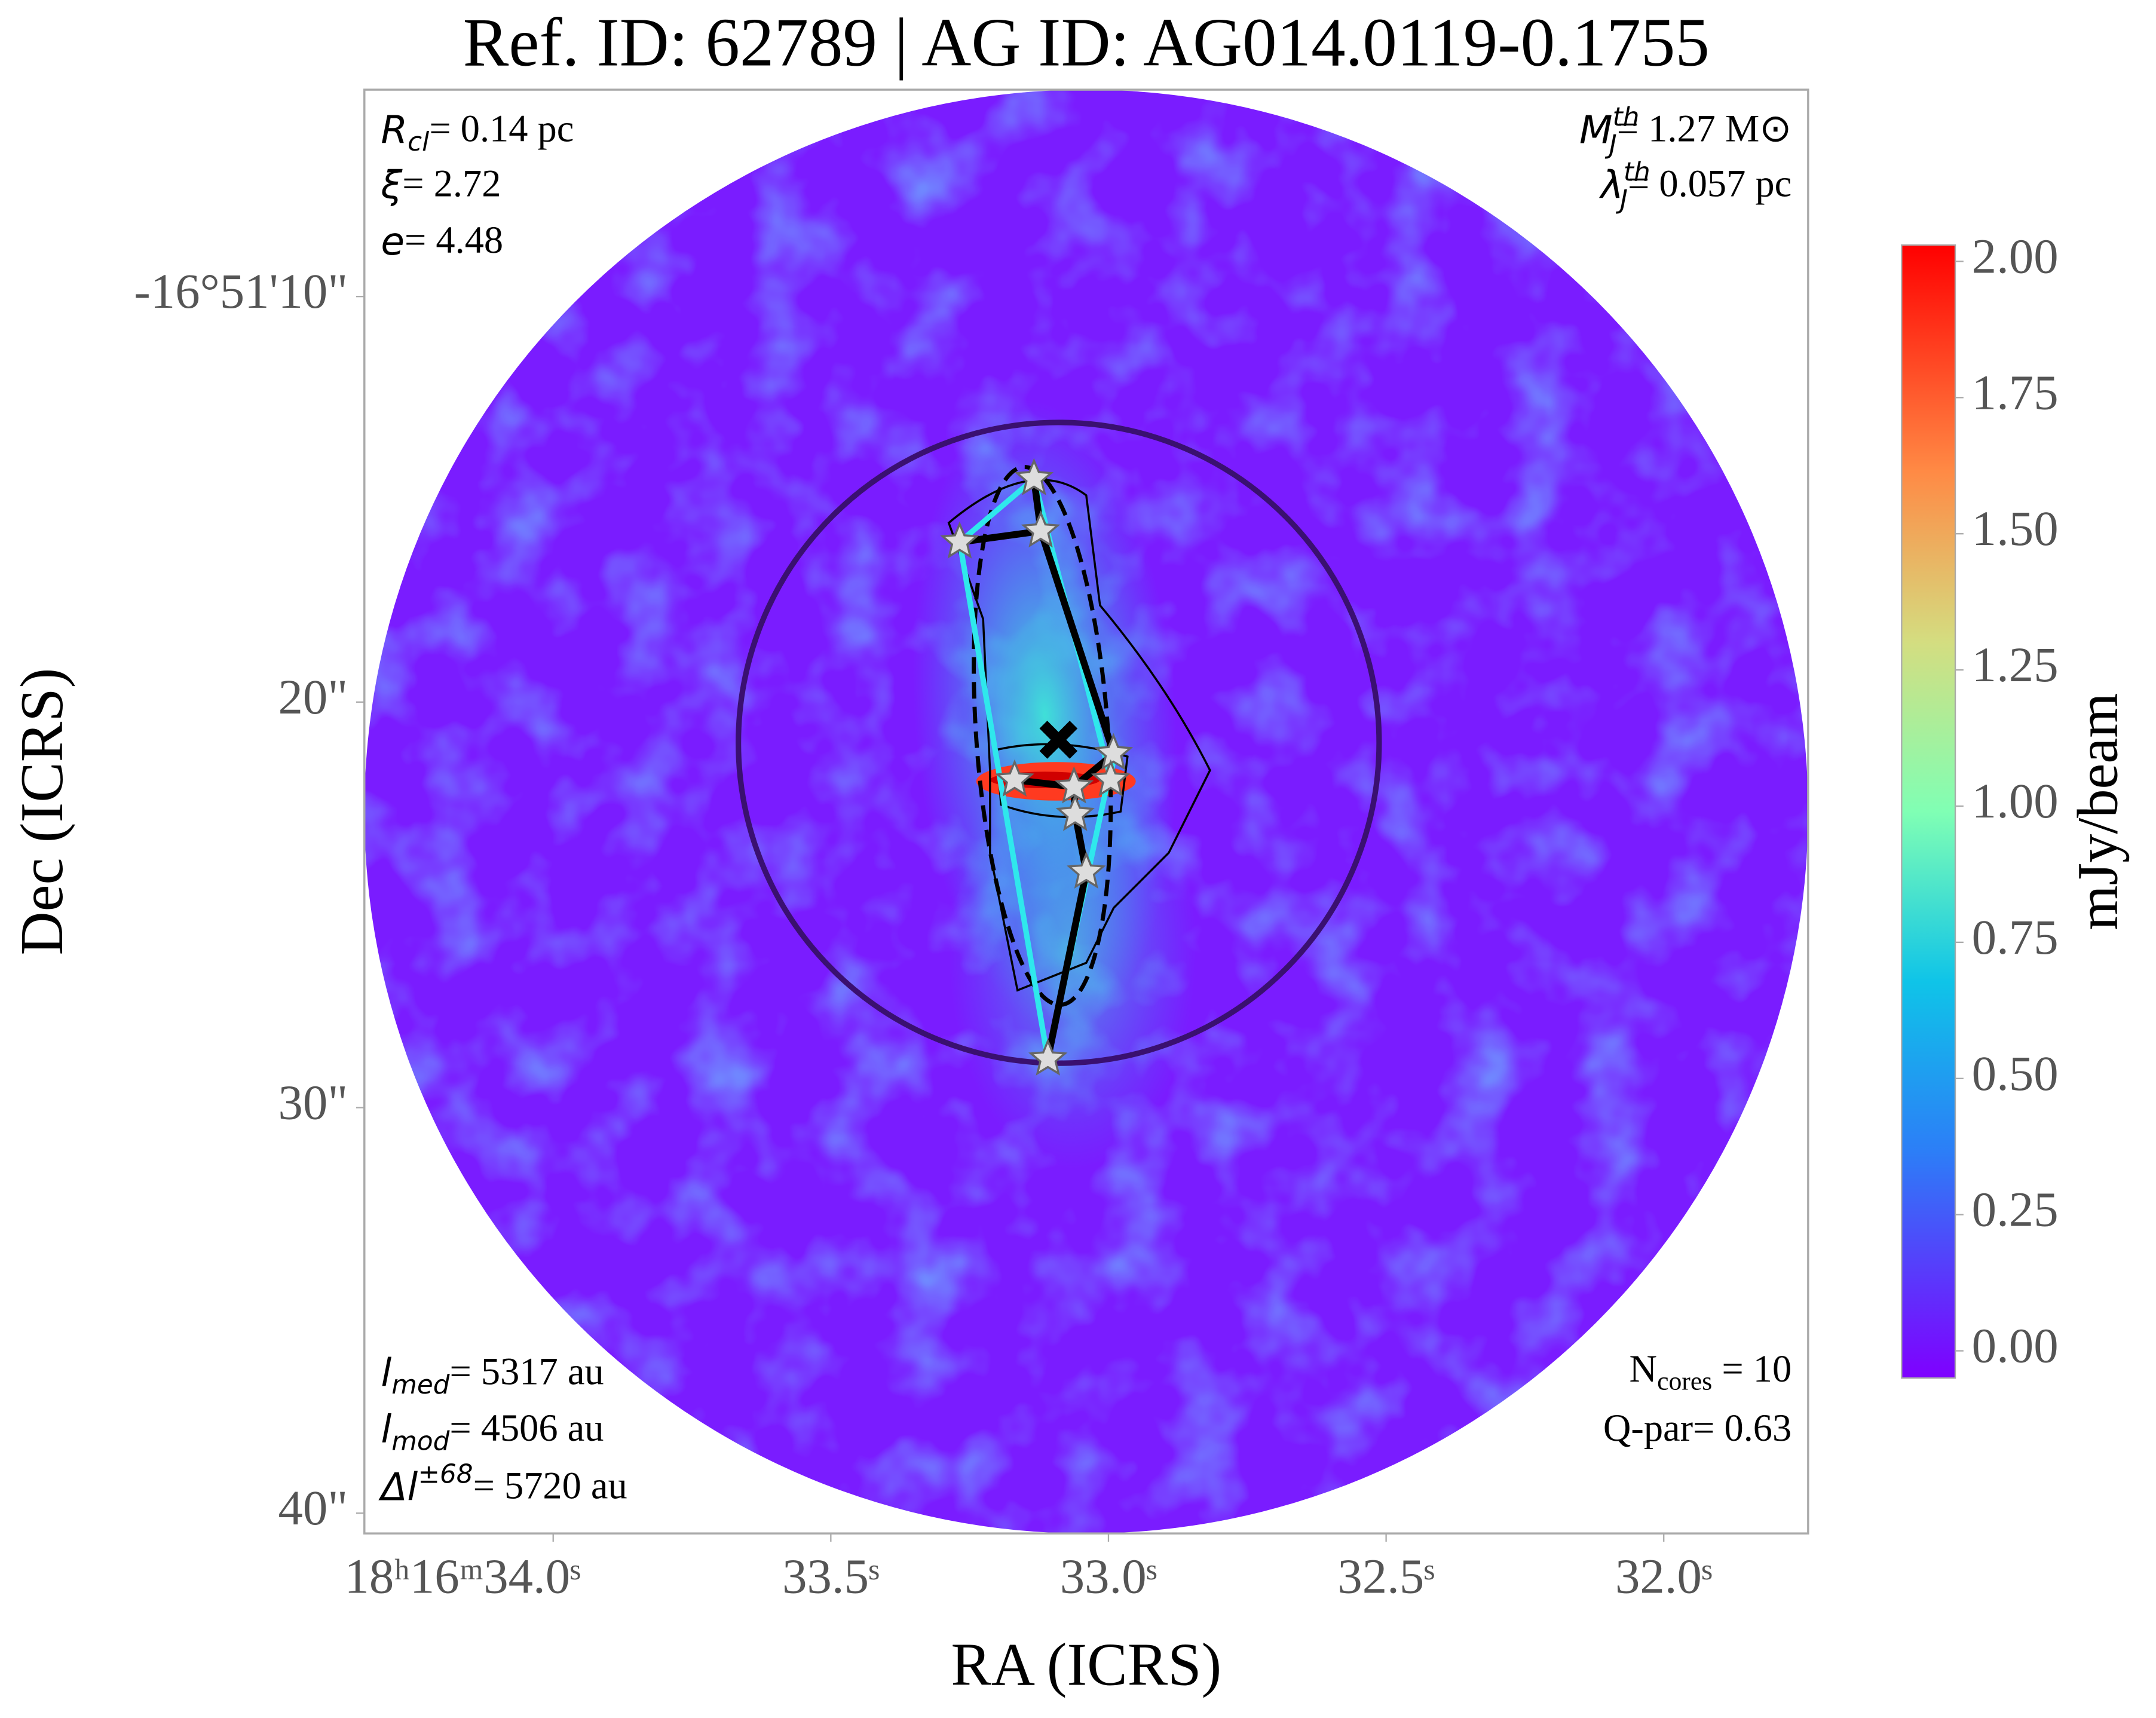  What do you see at coordinates (831, 1576) in the screenshot?
I see `x-tick-label: 33.5ˢ` at bounding box center [831, 1576].